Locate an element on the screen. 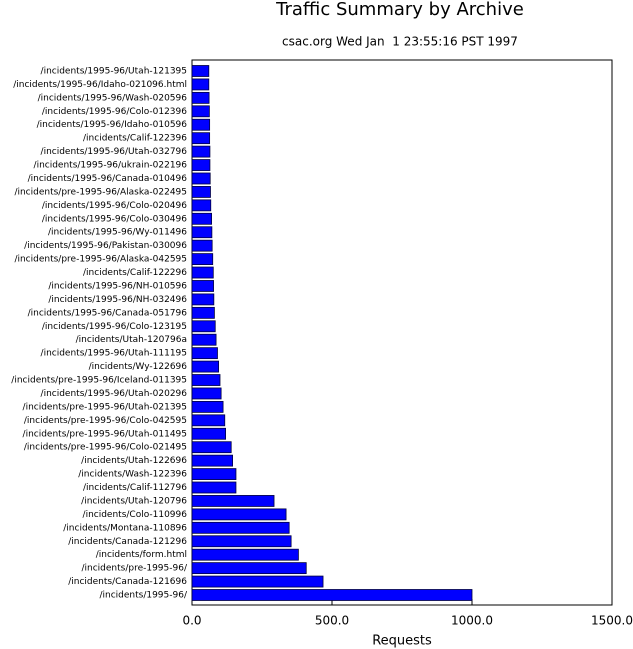 Image resolution: width=633 pixels, height=649 pixels. y-tick-label: /incidents/Calif-122396 is located at coordinates (135, 139).